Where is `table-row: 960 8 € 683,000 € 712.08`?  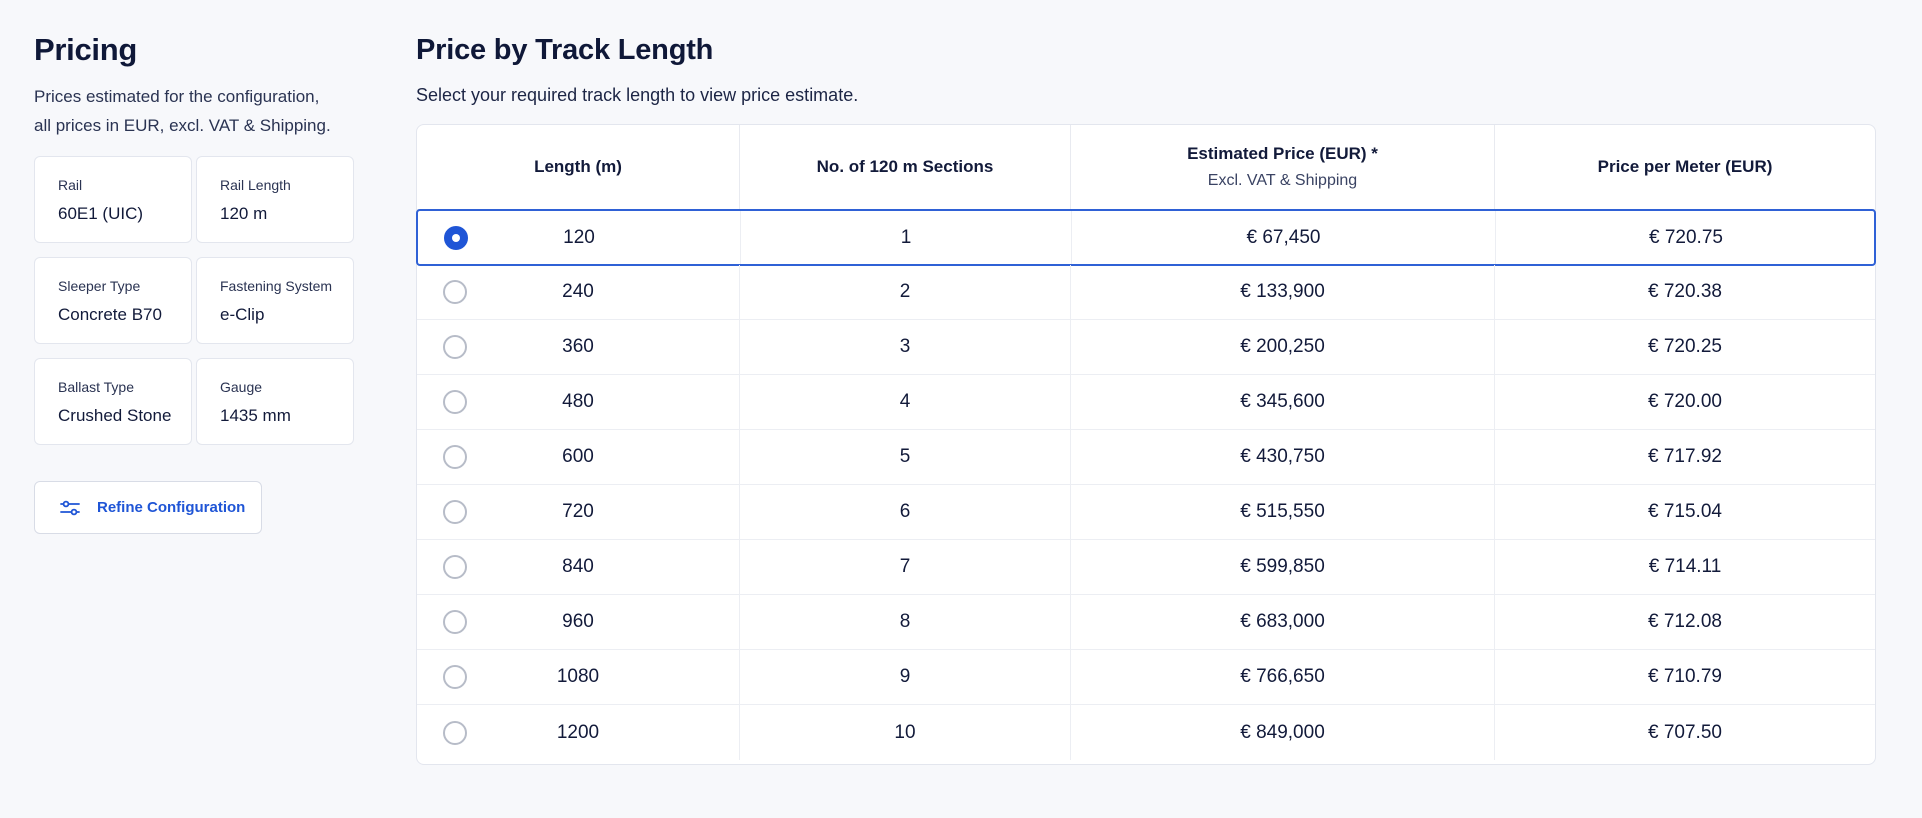
table-row: 960 8 € 683,000 € 712.08 is located at coordinates (1146, 622).